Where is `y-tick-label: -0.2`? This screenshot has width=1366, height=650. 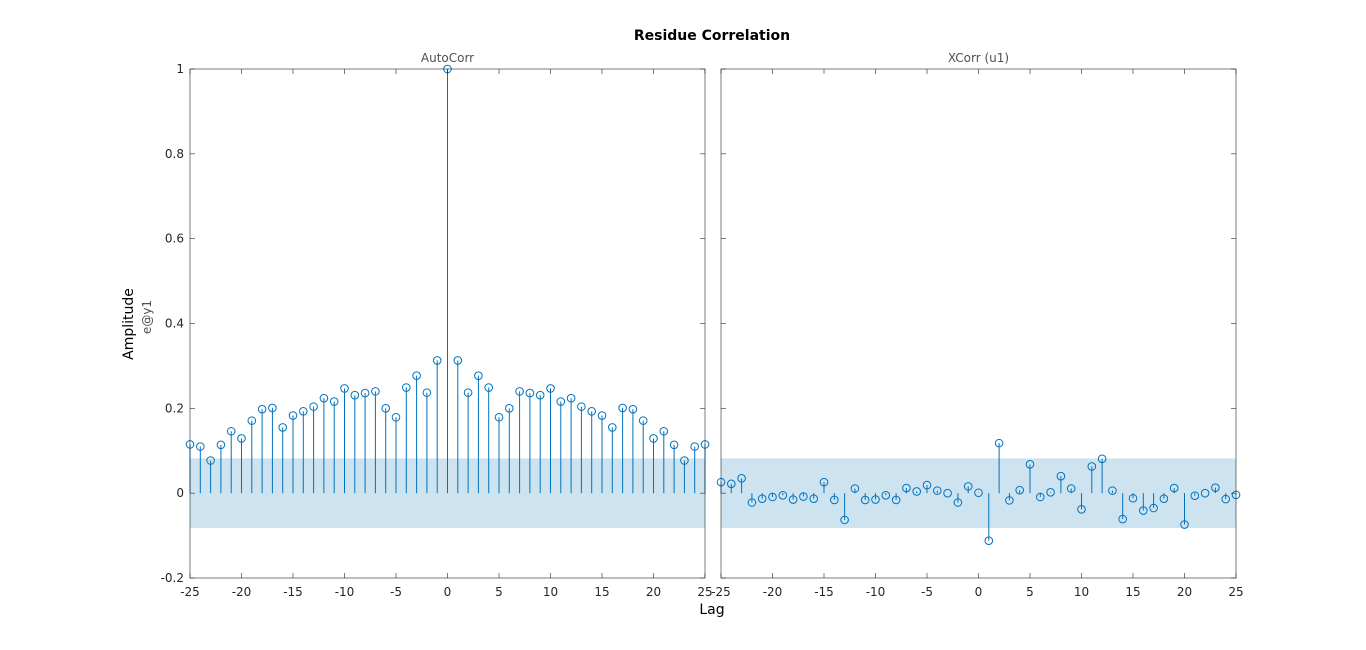
y-tick-label: -0.2 is located at coordinates (172, 578).